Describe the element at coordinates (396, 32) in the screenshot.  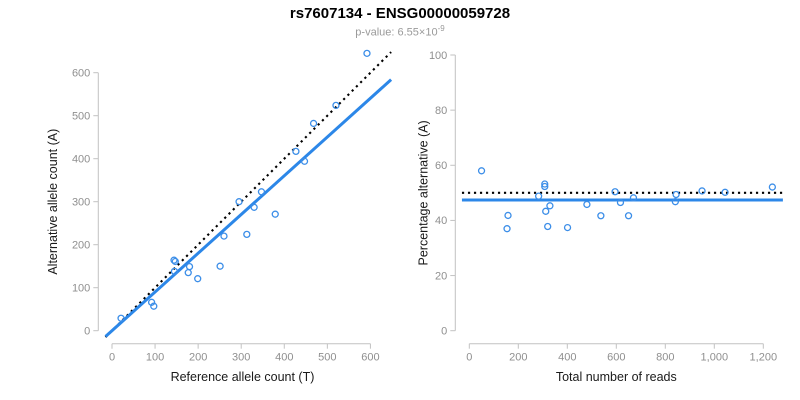
I see `p-value-text: p-value: 6.55×10` at that location.